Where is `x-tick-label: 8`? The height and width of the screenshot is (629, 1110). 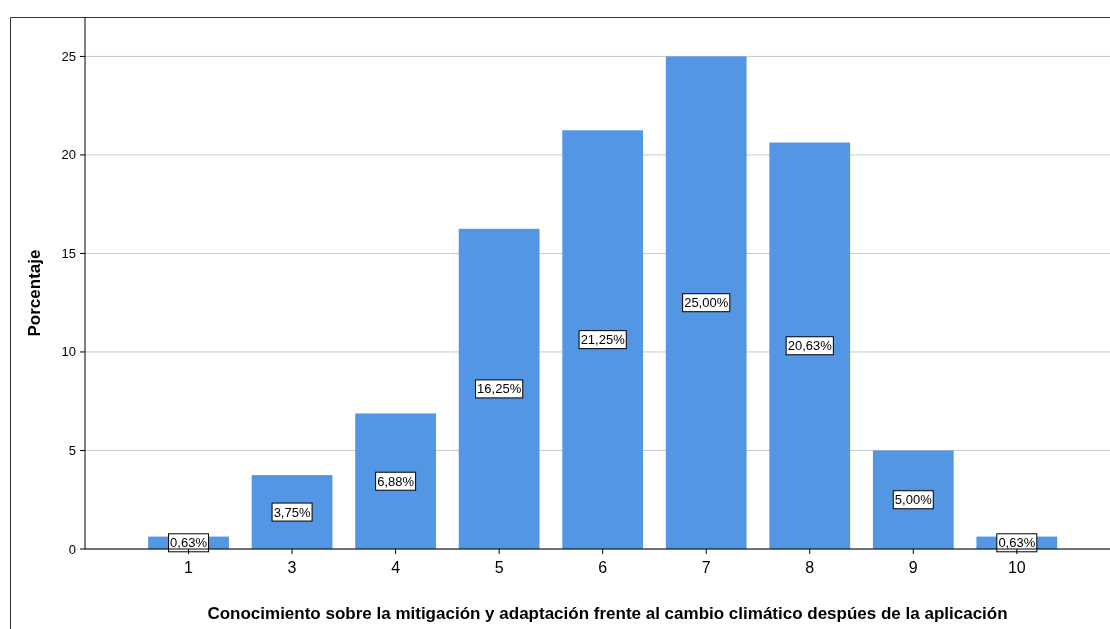 x-tick-label: 8 is located at coordinates (810, 567).